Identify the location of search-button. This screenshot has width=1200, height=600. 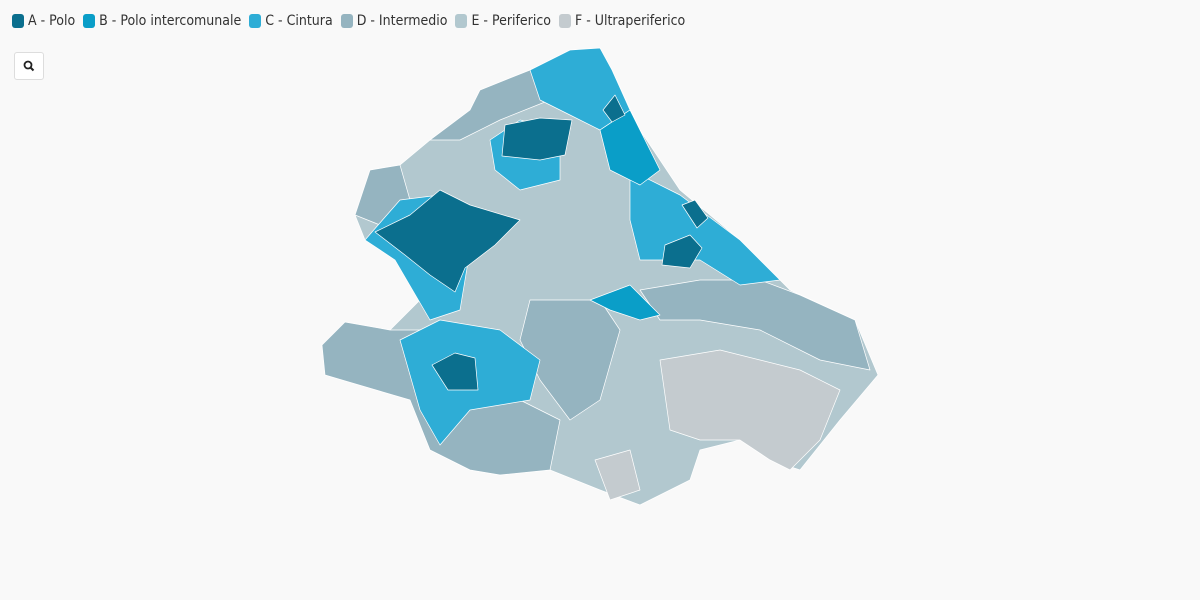
(29, 66).